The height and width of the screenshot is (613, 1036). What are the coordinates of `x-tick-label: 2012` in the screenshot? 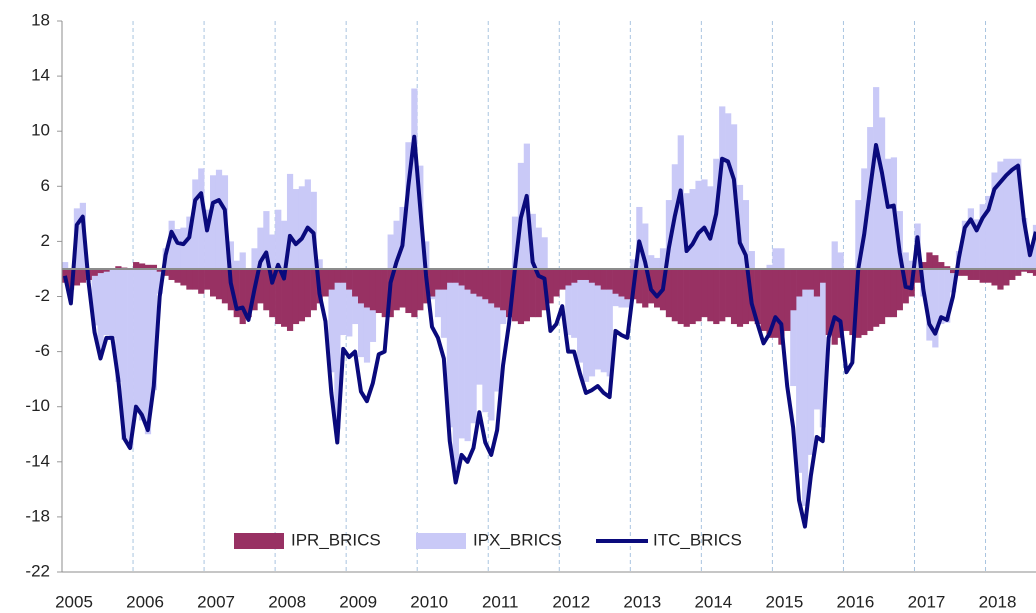 It's located at (571, 601).